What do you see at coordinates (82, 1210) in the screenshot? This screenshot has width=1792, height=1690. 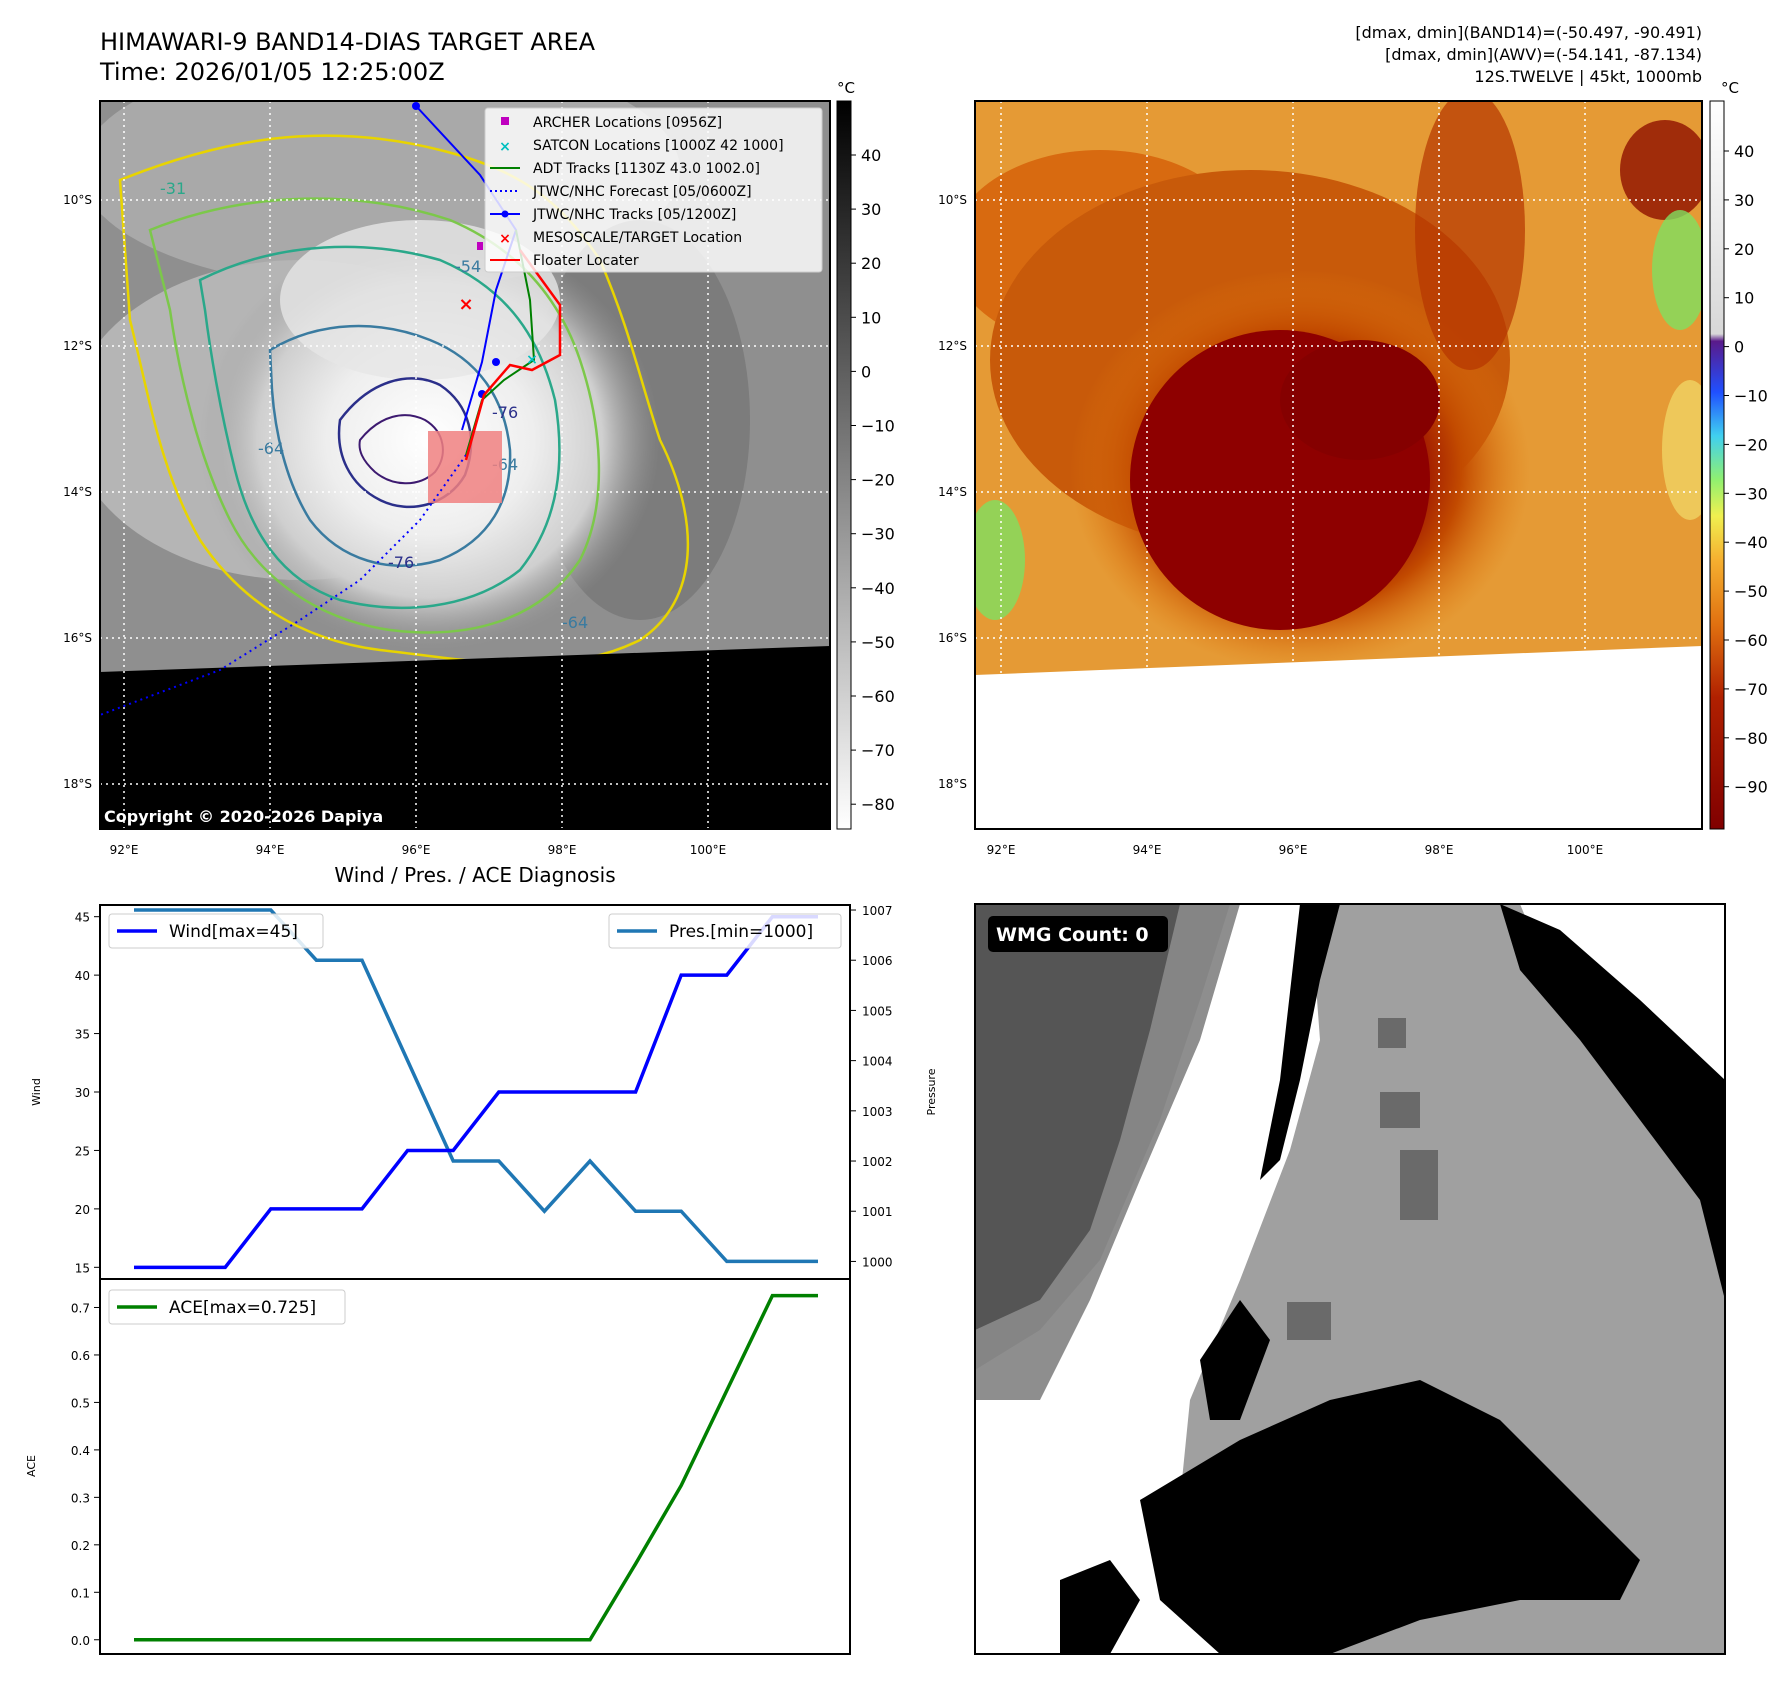 I see `wind-tick-label: 20` at bounding box center [82, 1210].